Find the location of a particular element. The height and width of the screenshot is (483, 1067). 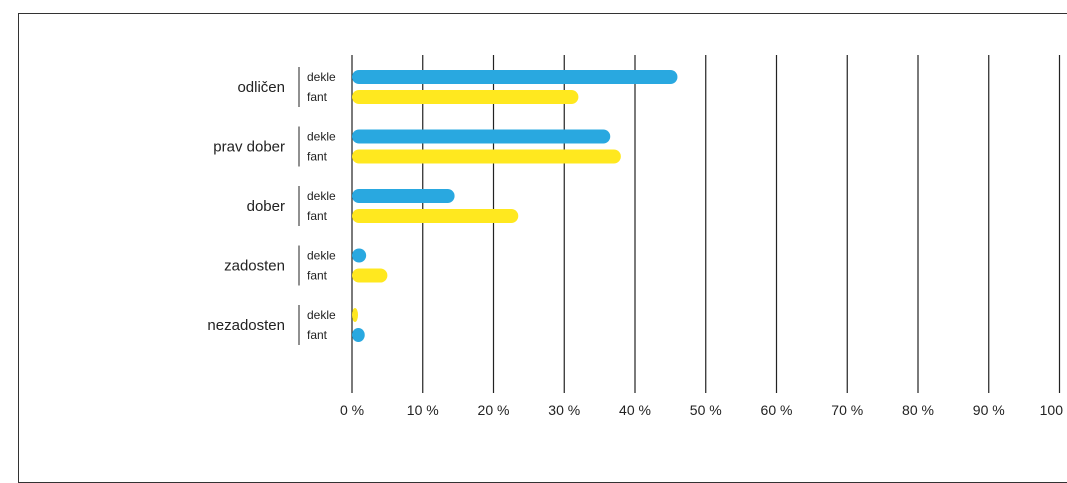

category-label: prav dober is located at coordinates (249, 147).